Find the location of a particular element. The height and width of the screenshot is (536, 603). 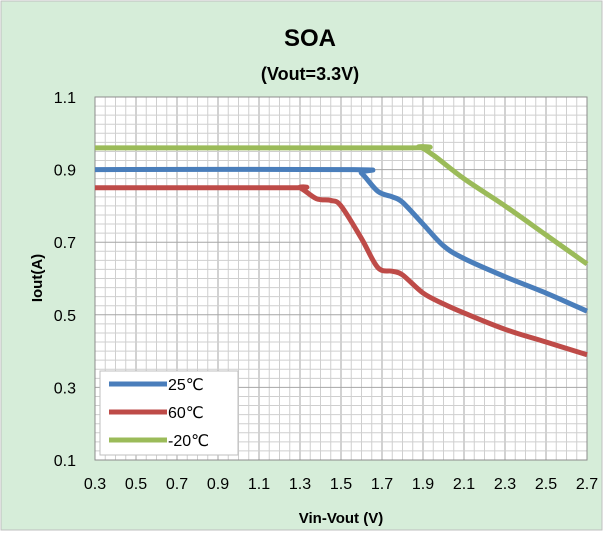

y-tick-label: 0.3 is located at coordinates (65, 388).